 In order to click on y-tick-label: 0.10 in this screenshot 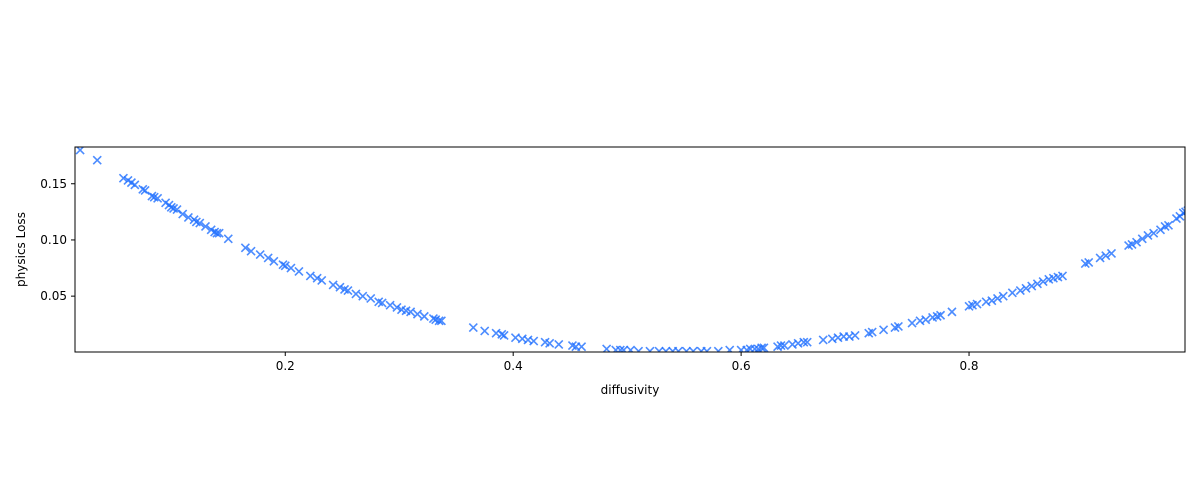, I will do `click(53, 240)`.